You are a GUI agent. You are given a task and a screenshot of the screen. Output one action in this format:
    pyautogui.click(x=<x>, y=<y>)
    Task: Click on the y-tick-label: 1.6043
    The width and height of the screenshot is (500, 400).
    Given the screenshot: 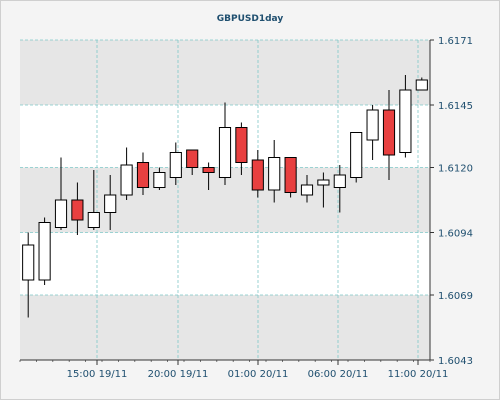 What is the action you would take?
    pyautogui.click(x=455, y=361)
    